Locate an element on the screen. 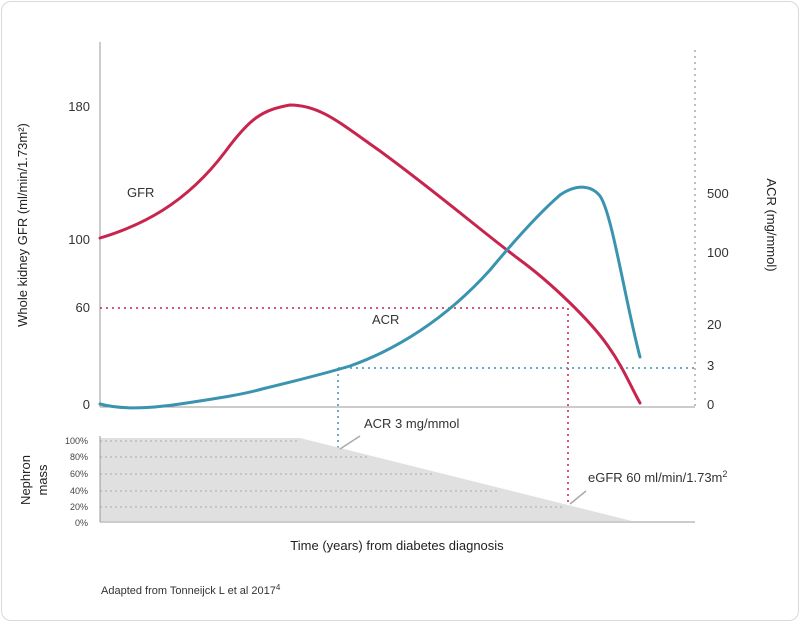  nephron-label-line2: mass is located at coordinates (42, 480).